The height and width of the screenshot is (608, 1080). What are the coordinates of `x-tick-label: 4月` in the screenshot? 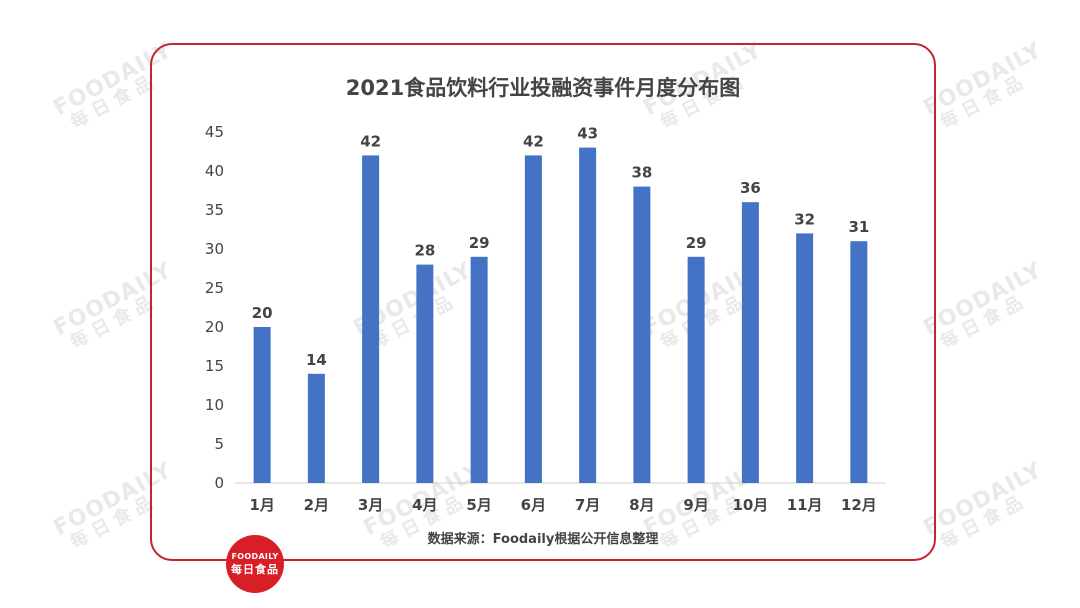 It's located at (424, 505).